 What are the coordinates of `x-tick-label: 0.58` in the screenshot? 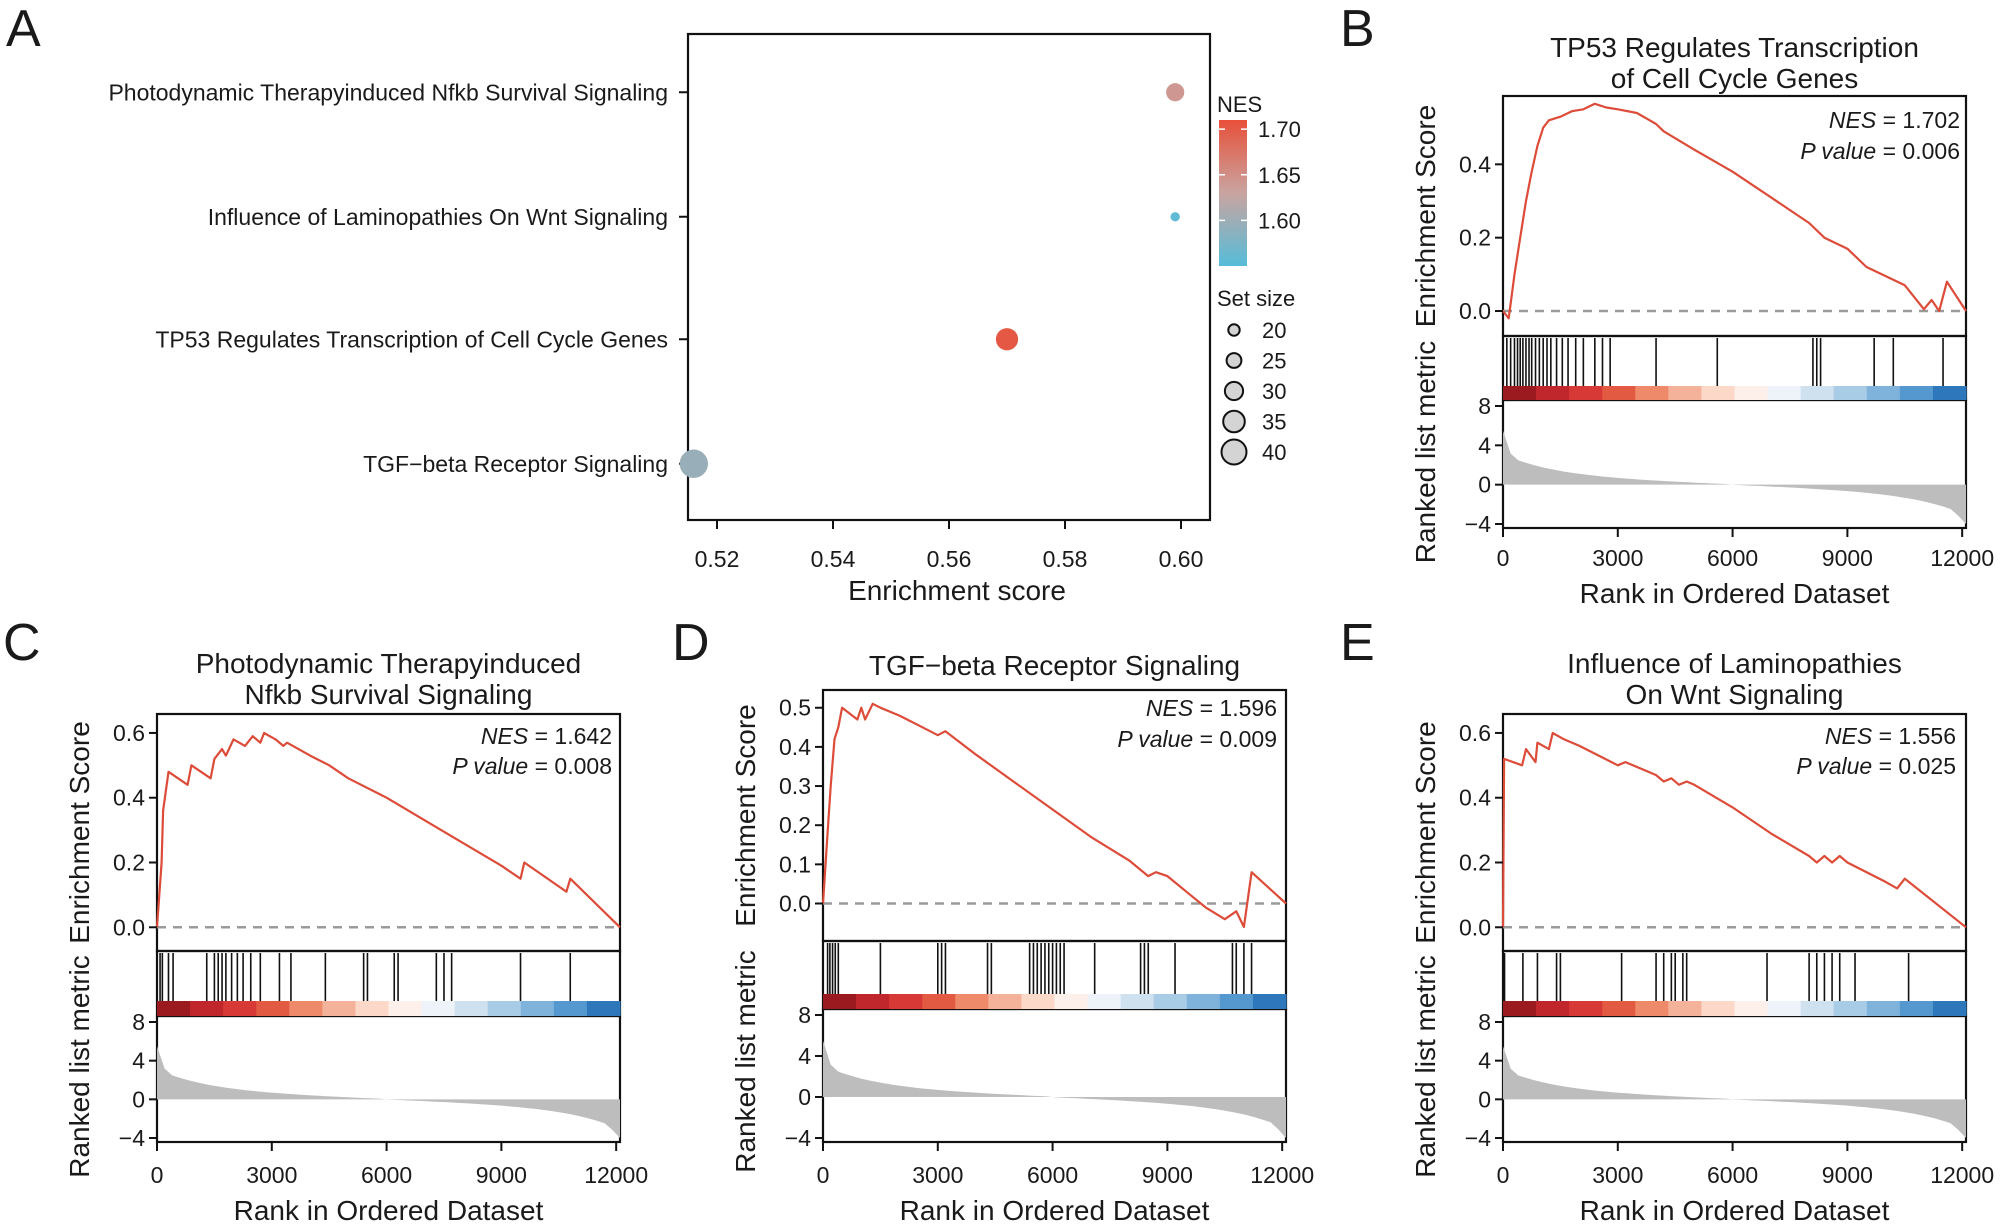 It's located at (1065, 559).